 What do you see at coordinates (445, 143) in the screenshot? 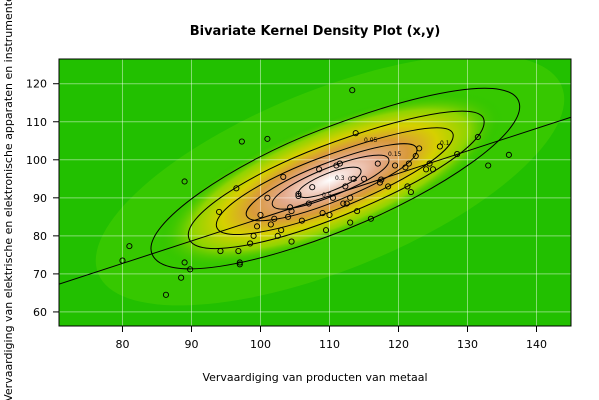
I see `contour-label: 0.1` at bounding box center [445, 143].